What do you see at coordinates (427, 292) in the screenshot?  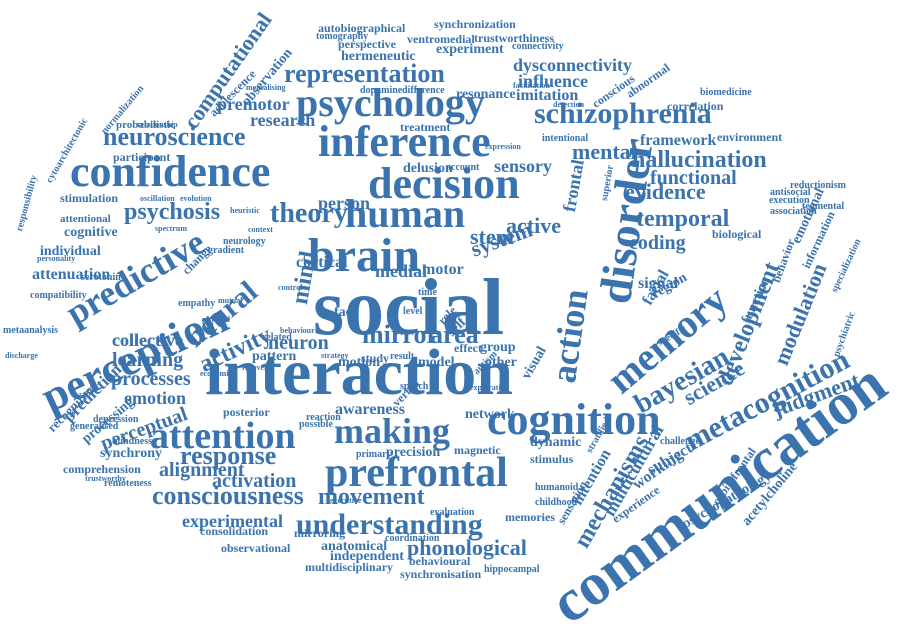 I see `cloud-word: time` at bounding box center [427, 292].